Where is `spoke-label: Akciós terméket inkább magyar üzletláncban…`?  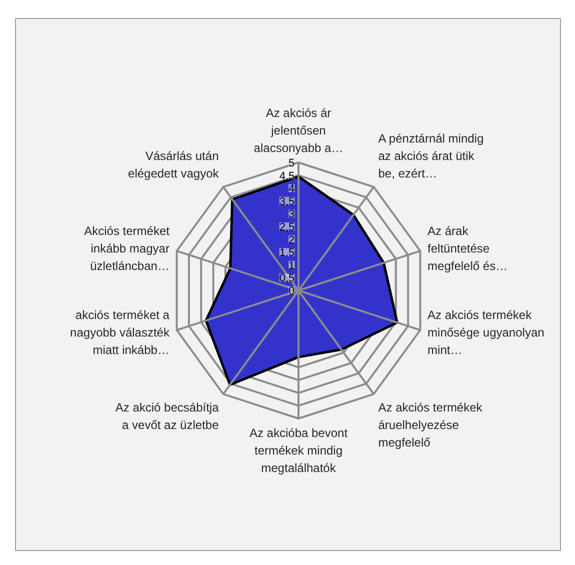 spoke-label: Akciós terméket inkább magyar üzletláncban… is located at coordinates (127, 249).